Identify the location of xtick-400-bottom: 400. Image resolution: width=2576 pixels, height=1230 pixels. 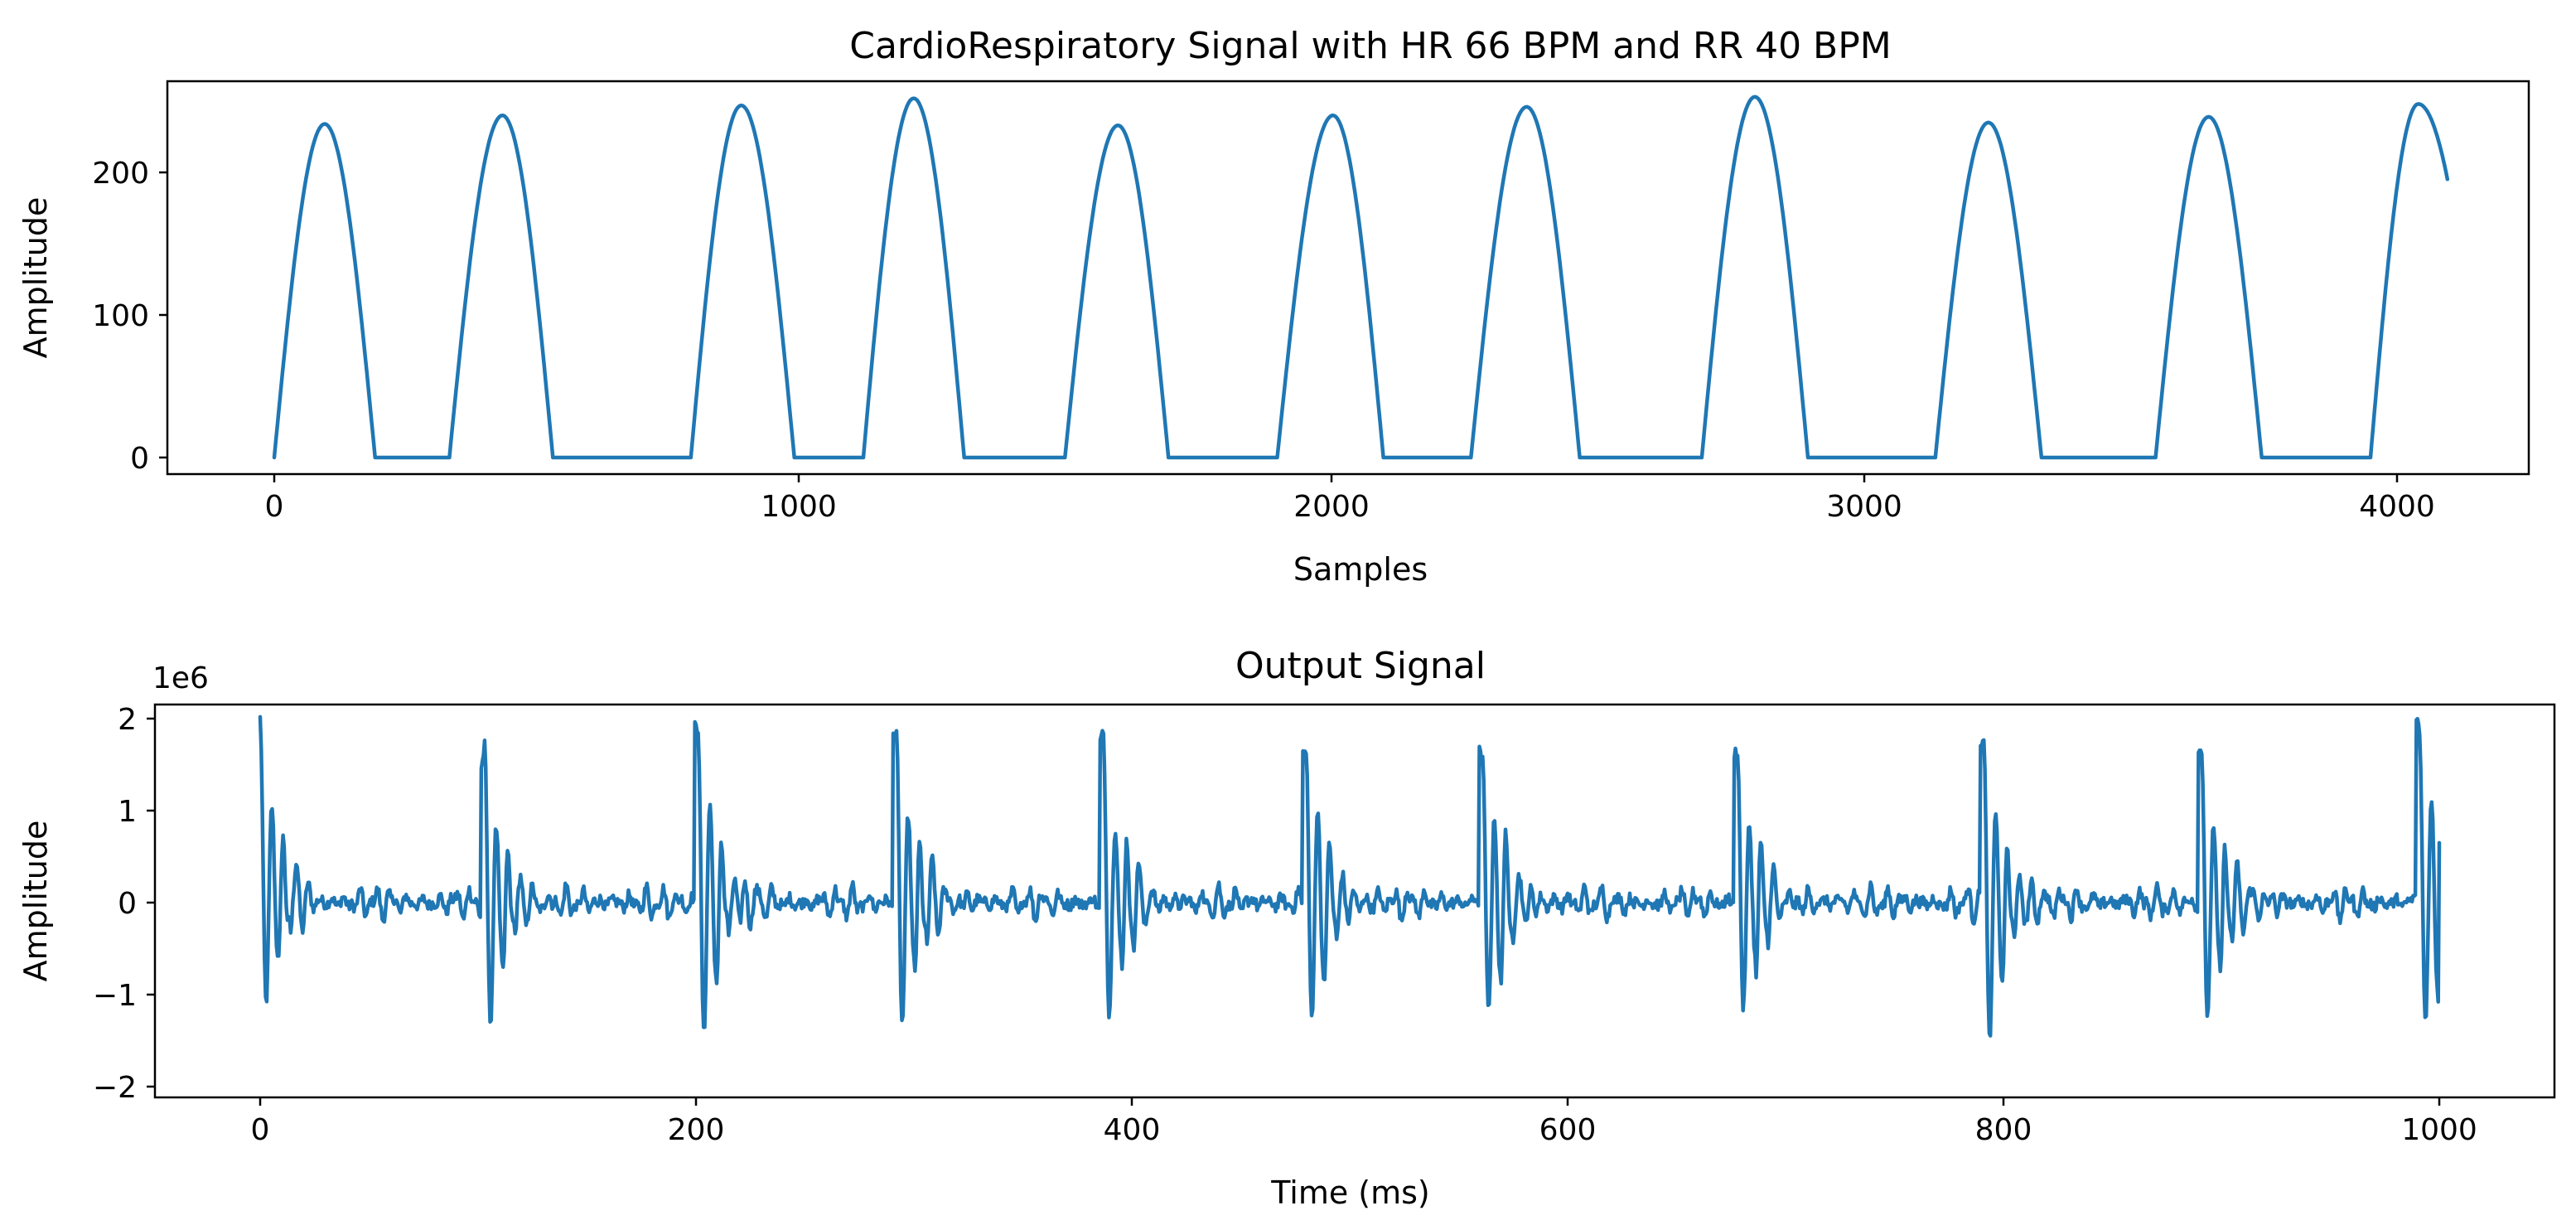
(1132, 1122).